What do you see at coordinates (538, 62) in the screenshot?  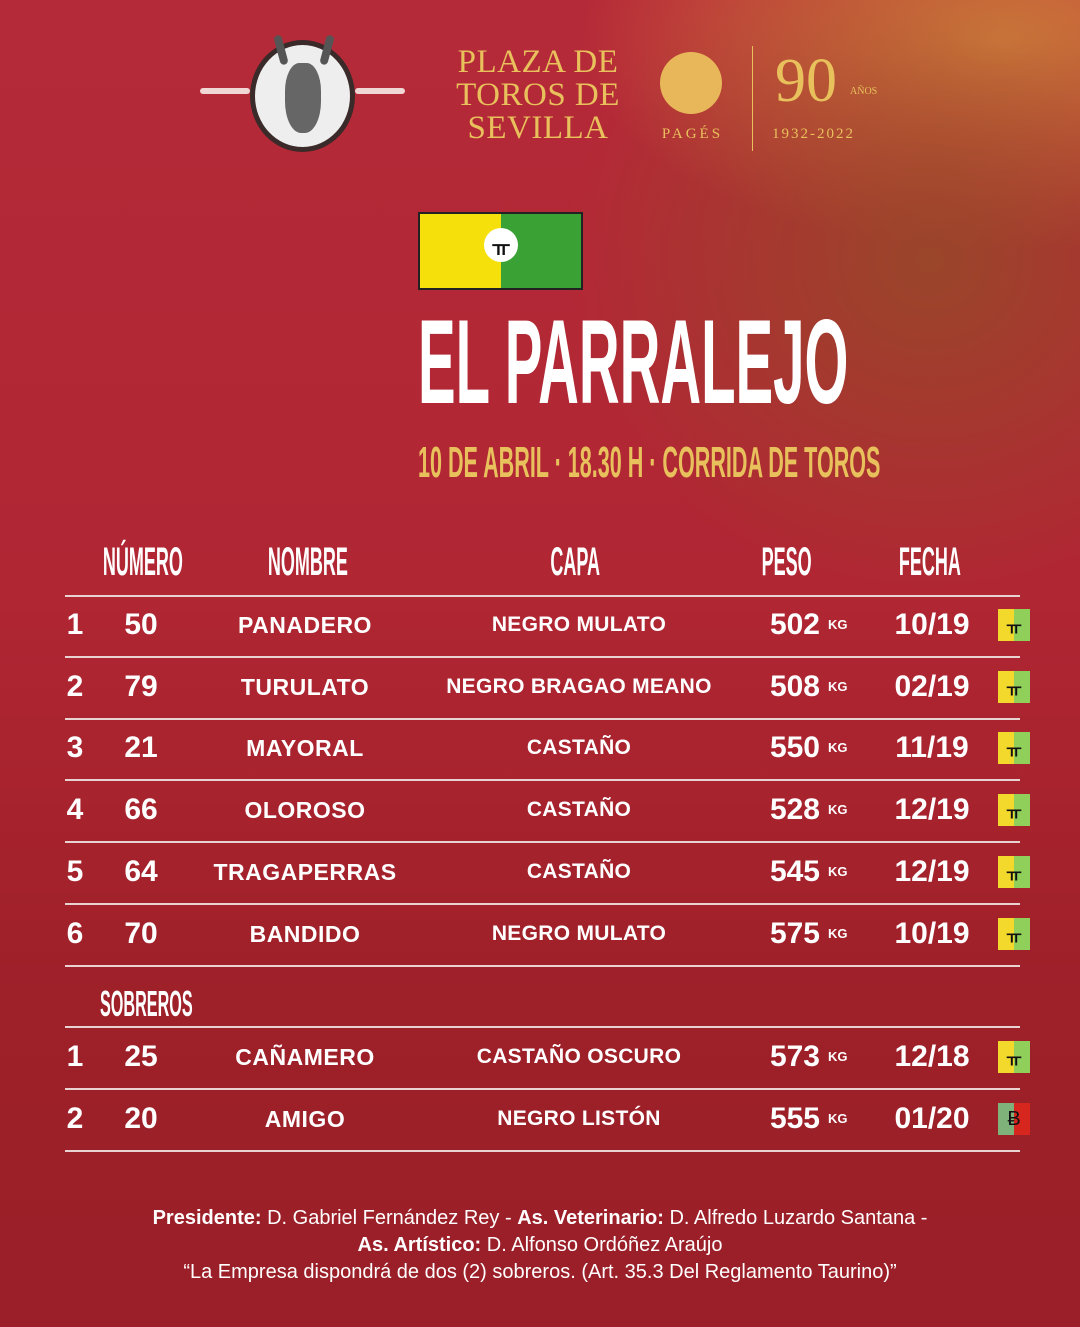 I see `venue-line: PLAZA DE` at bounding box center [538, 62].